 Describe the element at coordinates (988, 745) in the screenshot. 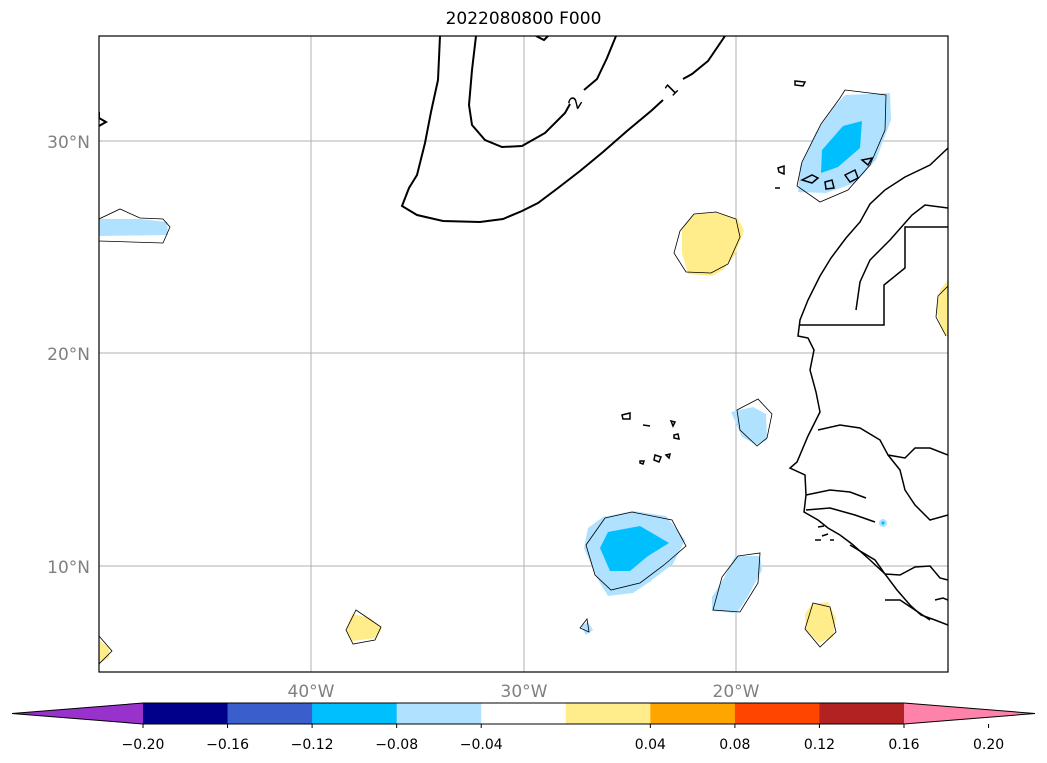

I see `colorbar-tick-label: 0.20` at that location.